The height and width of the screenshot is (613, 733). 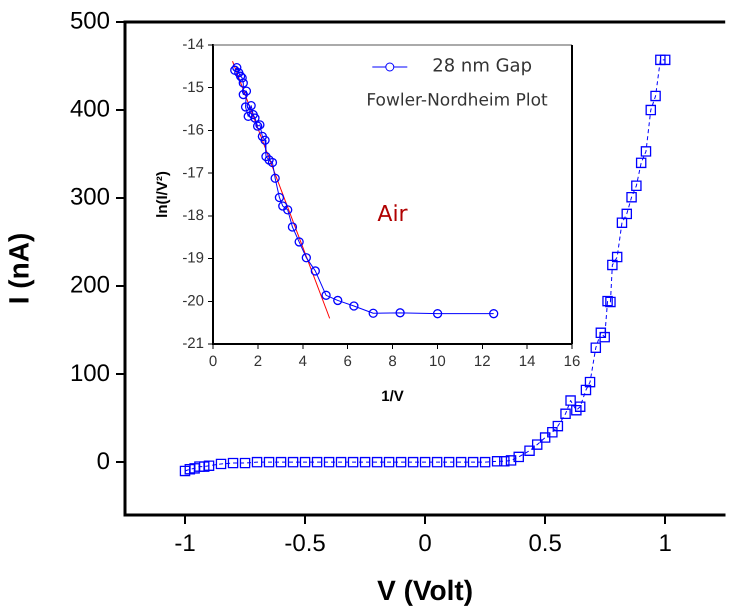 What do you see at coordinates (392, 397) in the screenshot?
I see `x-axis-title: 1/V` at bounding box center [392, 397].